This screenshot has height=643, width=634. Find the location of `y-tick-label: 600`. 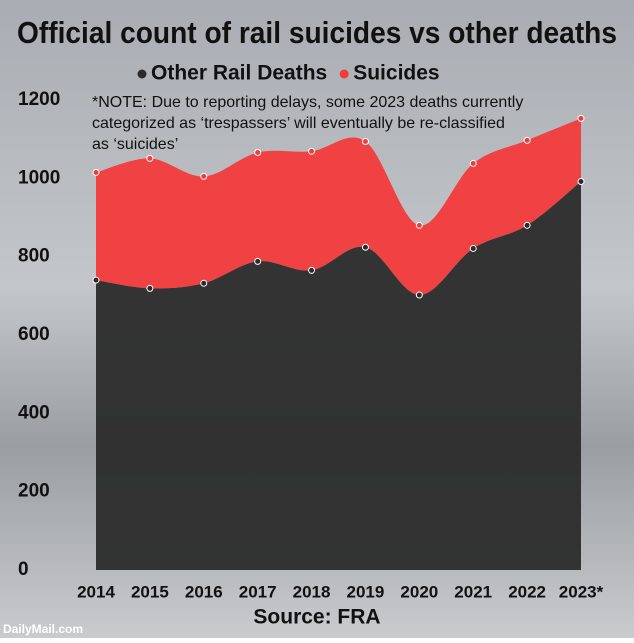

y-tick-label: 600 is located at coordinates (34, 334).